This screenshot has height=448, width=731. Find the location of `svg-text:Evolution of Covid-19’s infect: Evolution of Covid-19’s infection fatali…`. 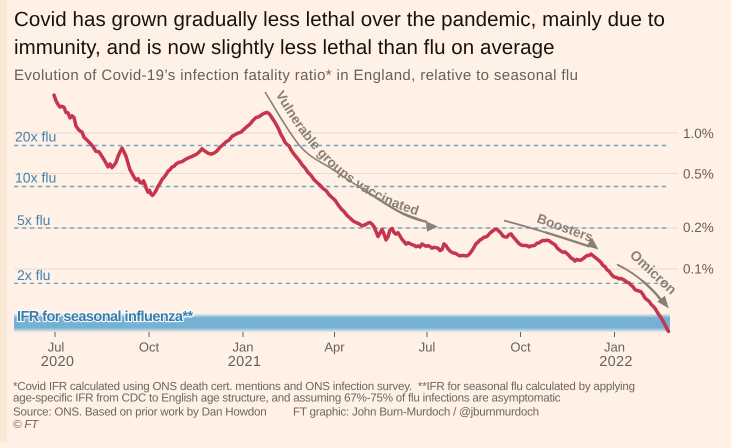

svg-text:Evolution of Covid-19’s infect: Evolution of Covid-19’s infection fatali… is located at coordinates (296, 75).